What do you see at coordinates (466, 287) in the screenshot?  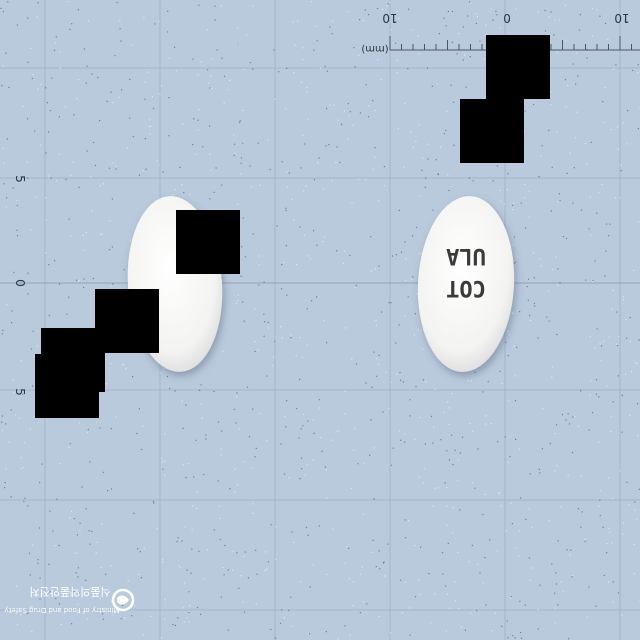 I see `imprint-line-2: COT` at bounding box center [466, 287].